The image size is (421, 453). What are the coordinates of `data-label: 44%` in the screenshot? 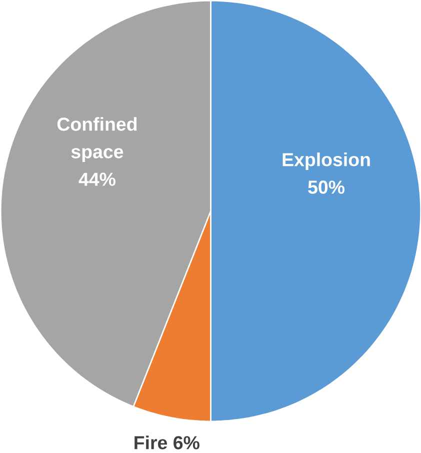 It's located at (97, 179).